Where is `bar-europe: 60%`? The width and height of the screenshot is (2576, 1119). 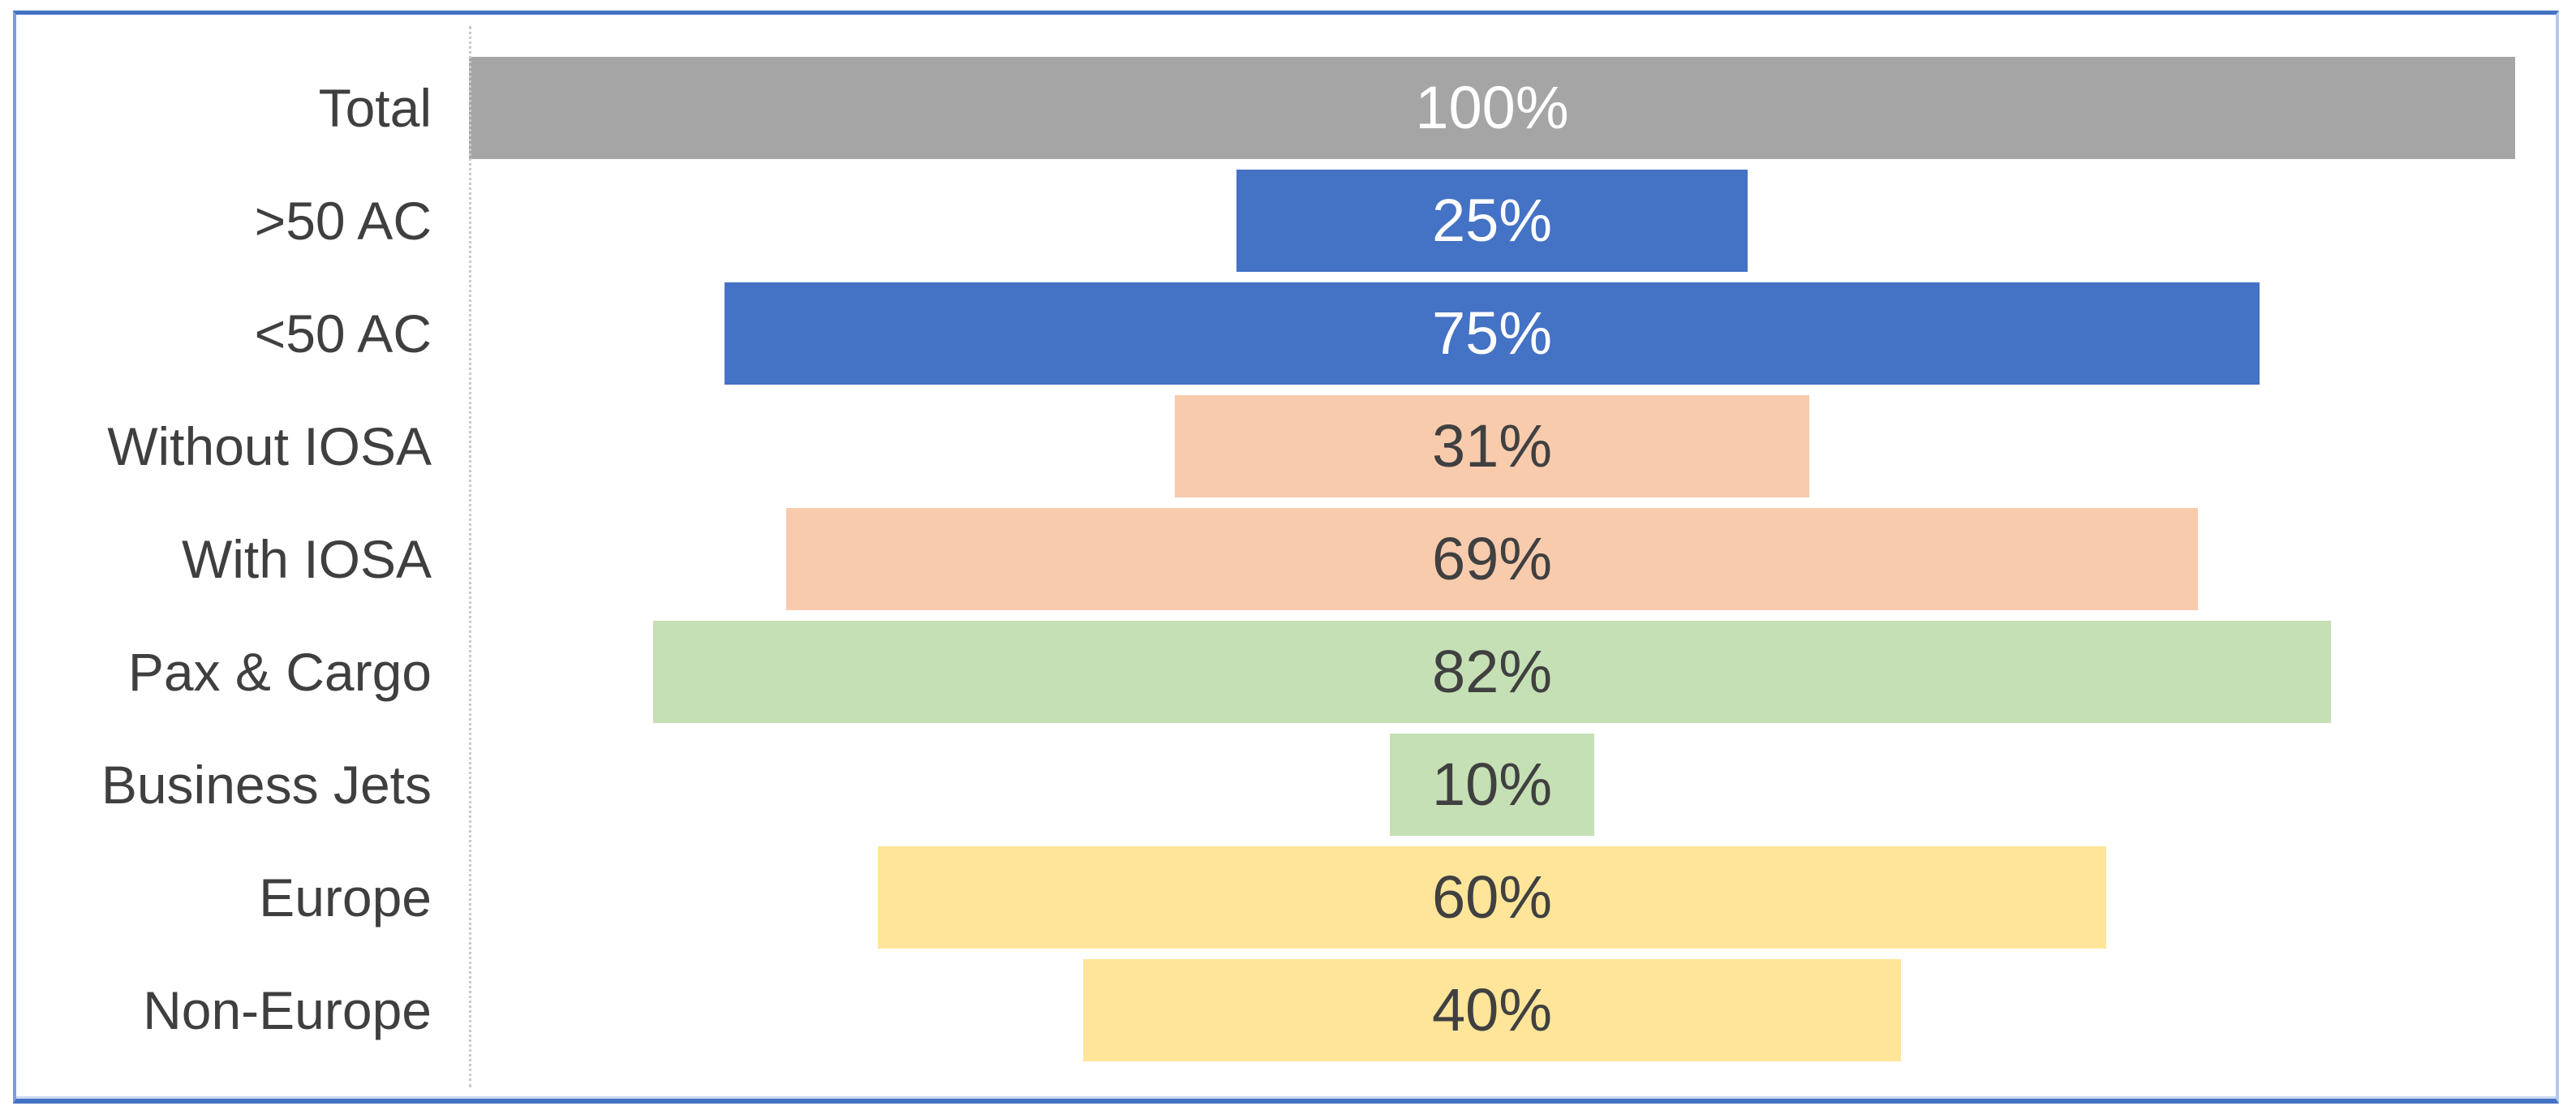
bar-europe: 60% is located at coordinates (1492, 897).